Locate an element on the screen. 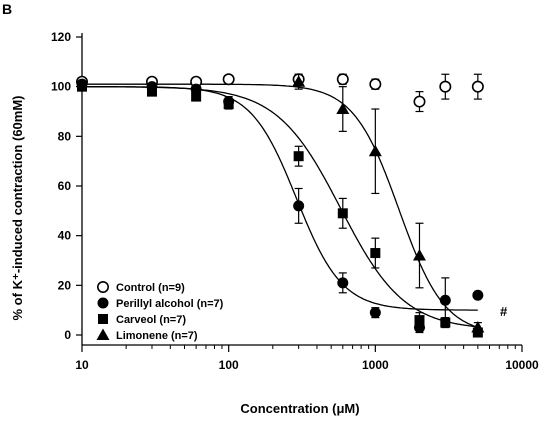  y-tick-label: 120 is located at coordinates (61, 37).